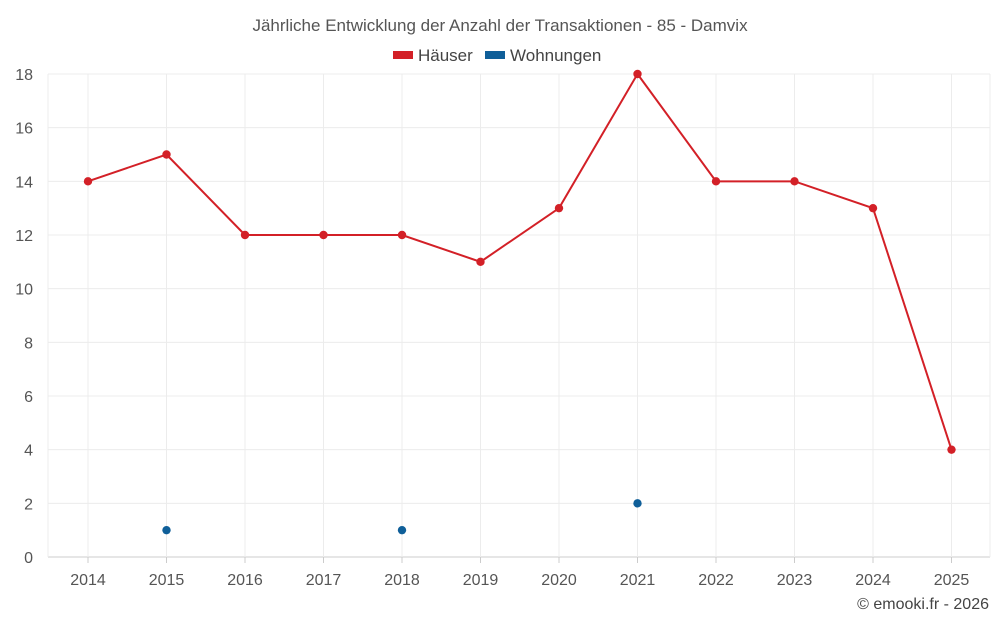 This screenshot has width=1000, height=625. I want to click on copyright-credit: © emooki.fr - 2026, so click(923, 604).